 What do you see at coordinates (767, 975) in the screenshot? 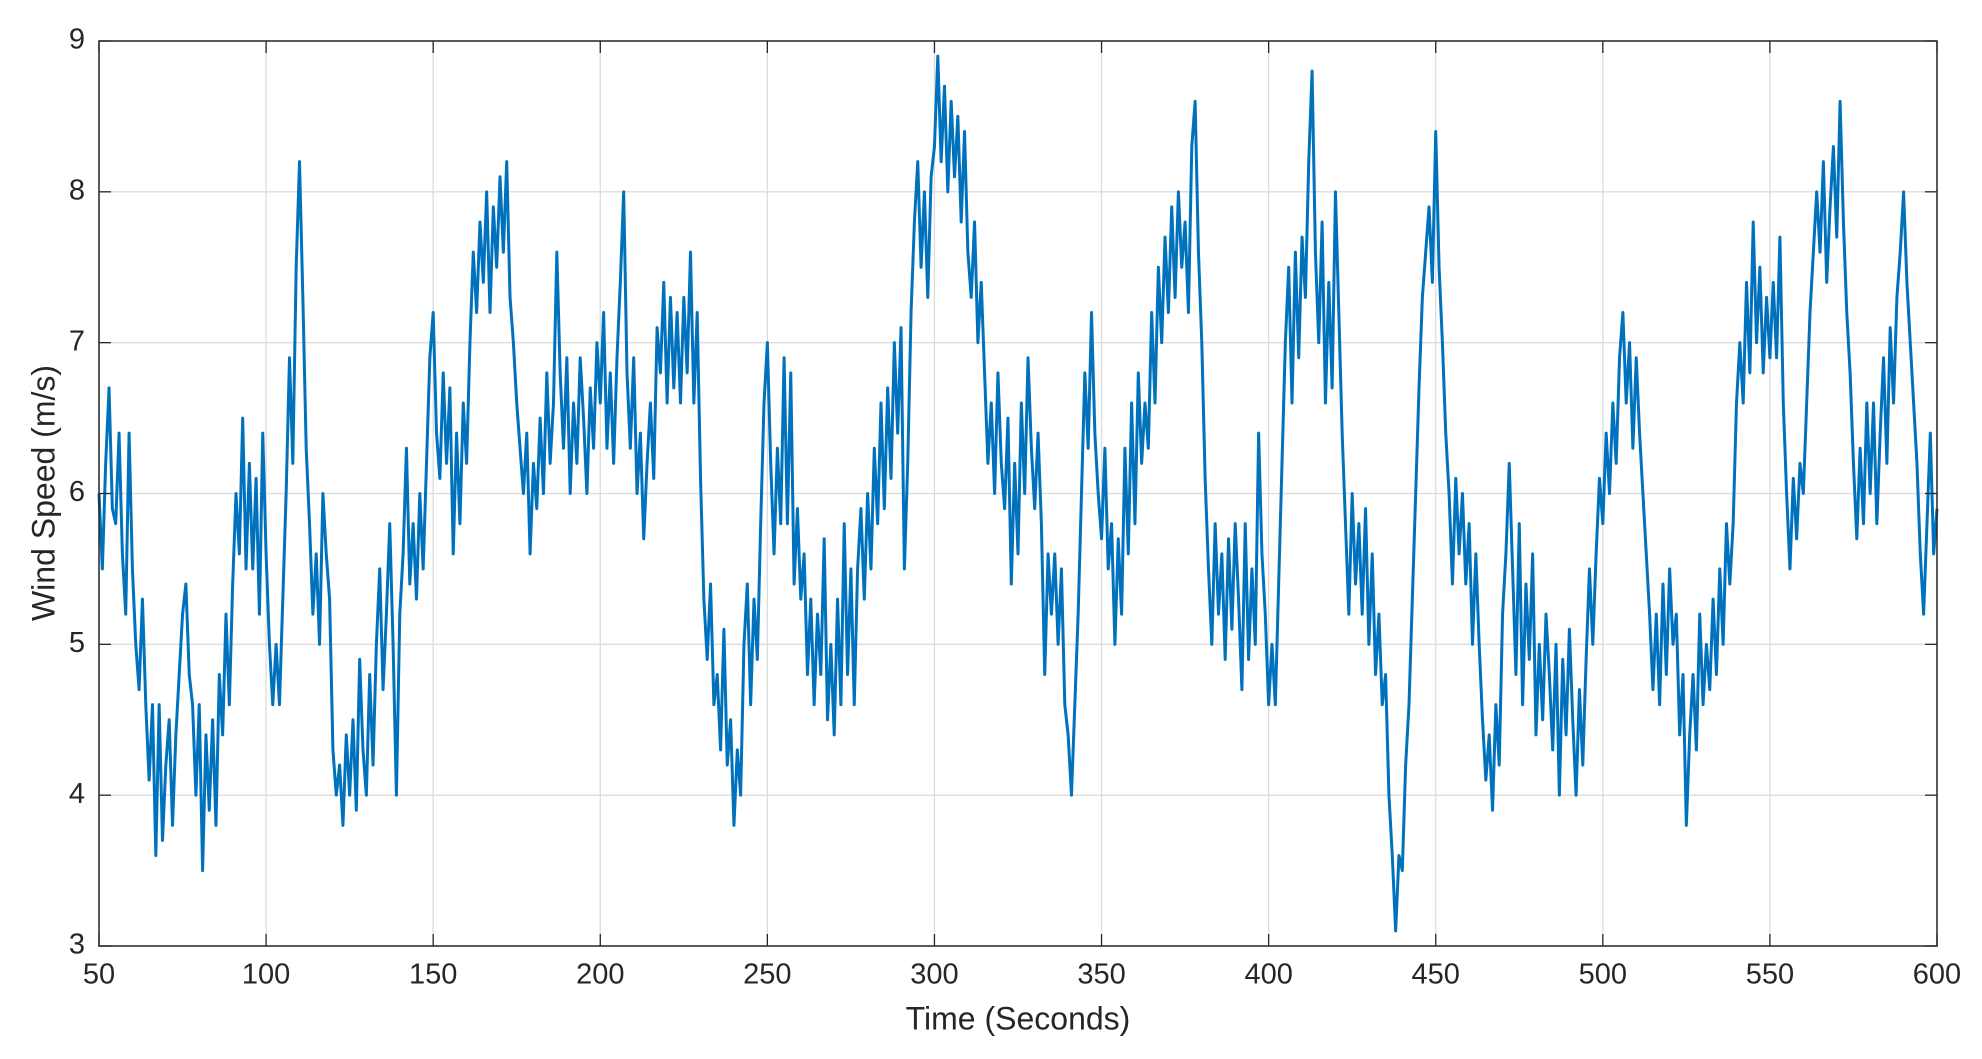
I see `x-tick-label: 250` at bounding box center [767, 975].